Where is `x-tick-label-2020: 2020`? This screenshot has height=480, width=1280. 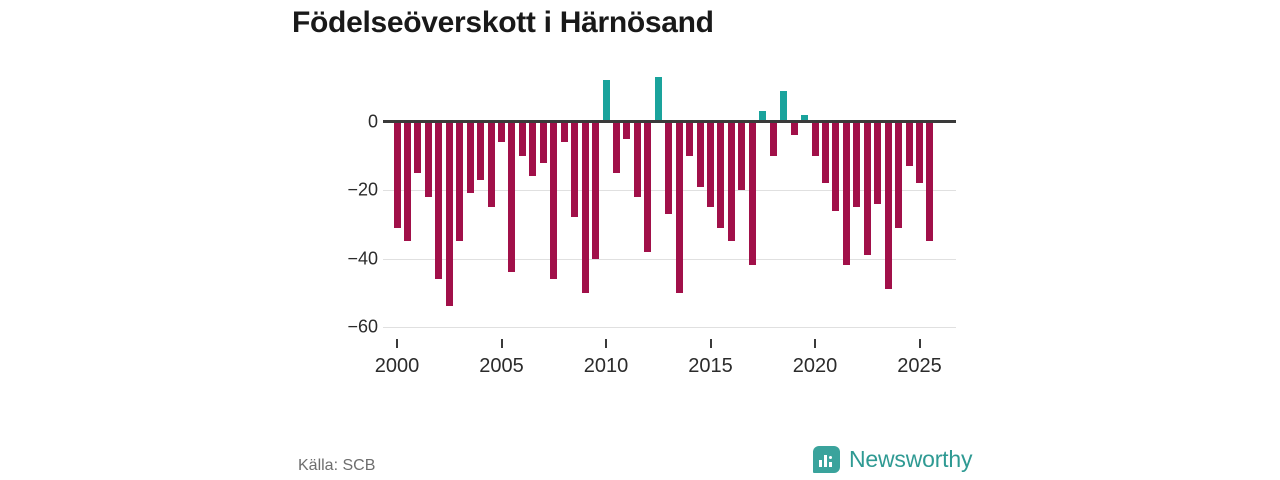 x-tick-label-2020: 2020 is located at coordinates (815, 366).